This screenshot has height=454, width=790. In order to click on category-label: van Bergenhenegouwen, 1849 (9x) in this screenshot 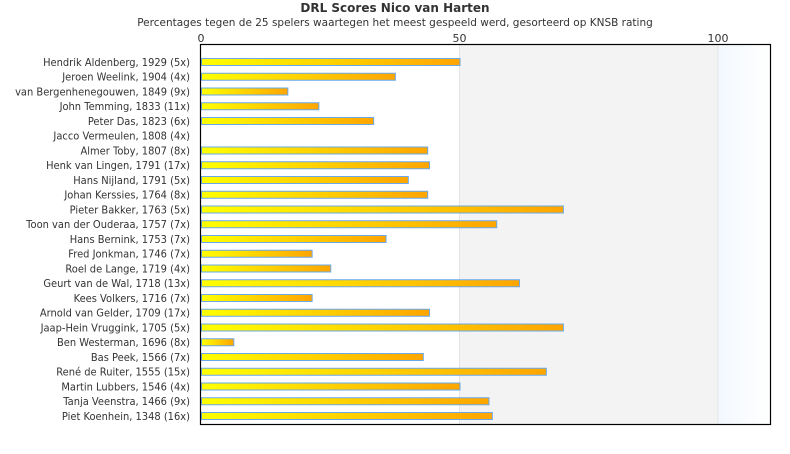, I will do `click(102, 92)`.